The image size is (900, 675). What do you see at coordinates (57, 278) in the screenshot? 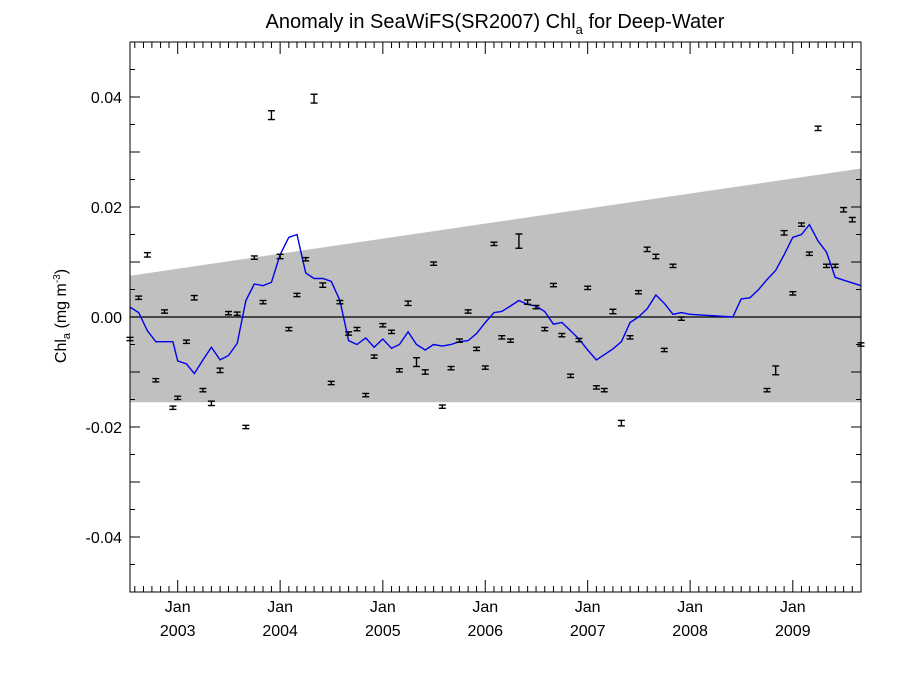
I see `y-axis-label-exponent: -3` at bounding box center [57, 278].